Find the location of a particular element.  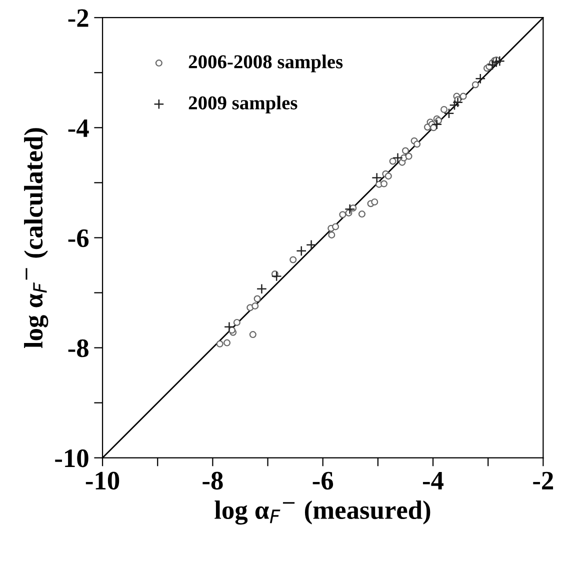

y-tick-label: -6 is located at coordinates (78, 238).